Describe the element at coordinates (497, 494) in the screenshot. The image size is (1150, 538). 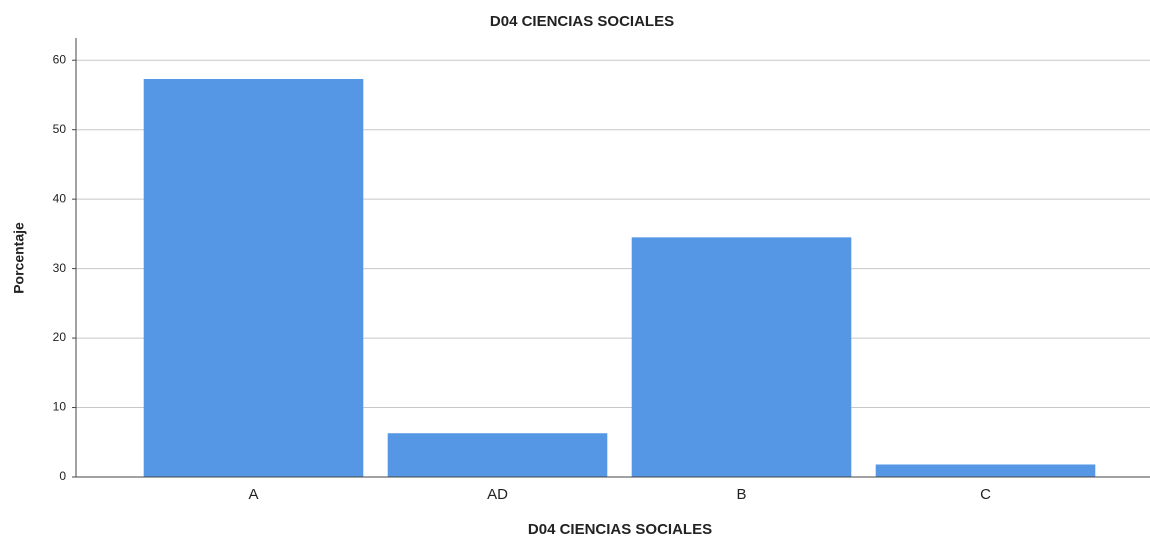
I see `x-tick-label: AD` at that location.